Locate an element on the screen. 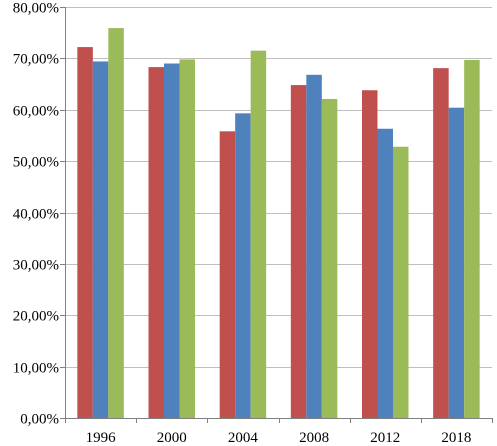  x-tick-label: 2012 is located at coordinates (385, 438).